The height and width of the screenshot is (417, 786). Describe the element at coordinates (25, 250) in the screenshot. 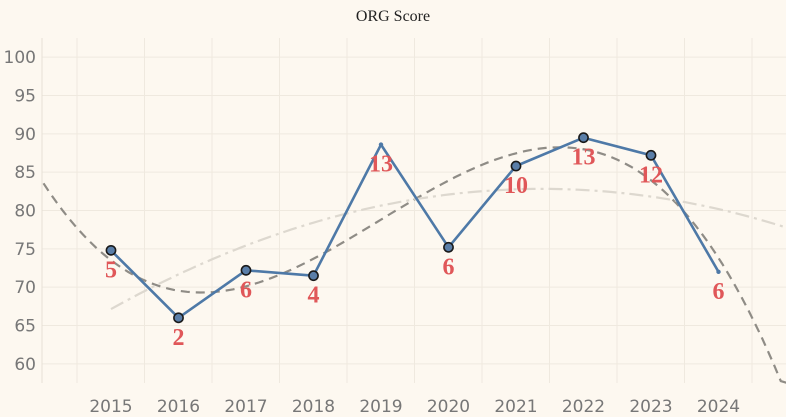

I see `y-tick-label: 75` at that location.